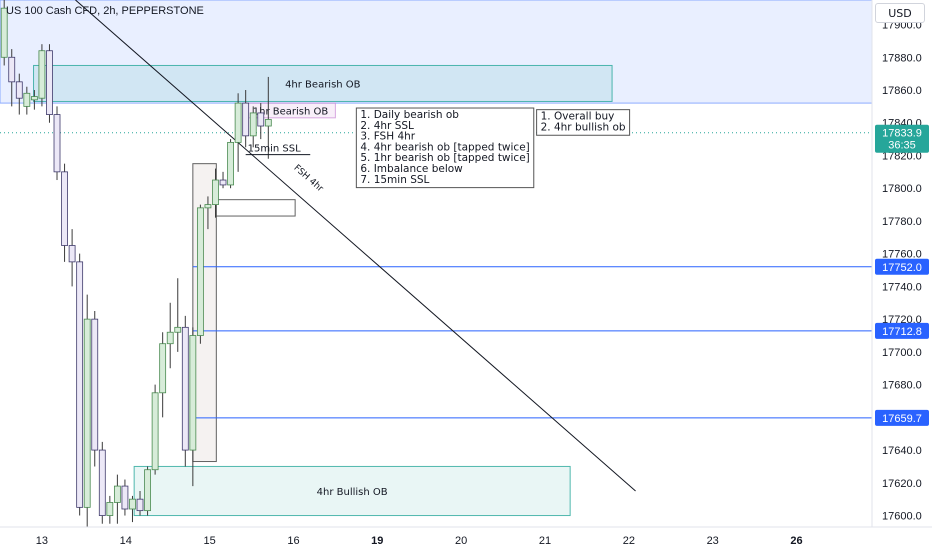 Image resolution: width=932 pixels, height=550 pixels. I want to click on chart-title: US 100 Cash CFD, 2h, PEPPERSTONE, so click(105, 11).